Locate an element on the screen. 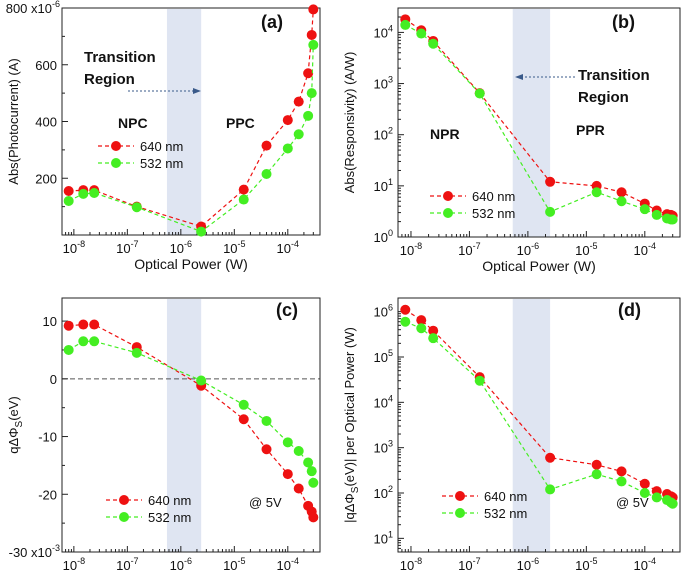  annotation-left: NPC is located at coordinates (133, 123).